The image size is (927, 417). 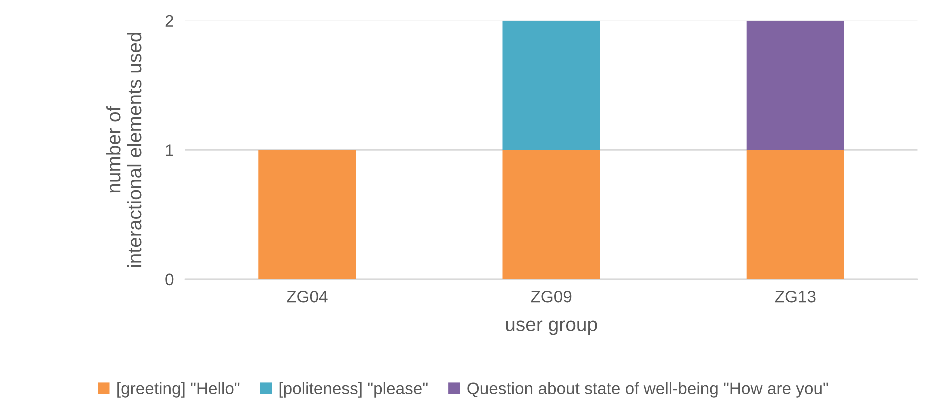 What do you see at coordinates (179, 390) in the screenshot?
I see `legend-label: [greeting] "Hello"` at bounding box center [179, 390].